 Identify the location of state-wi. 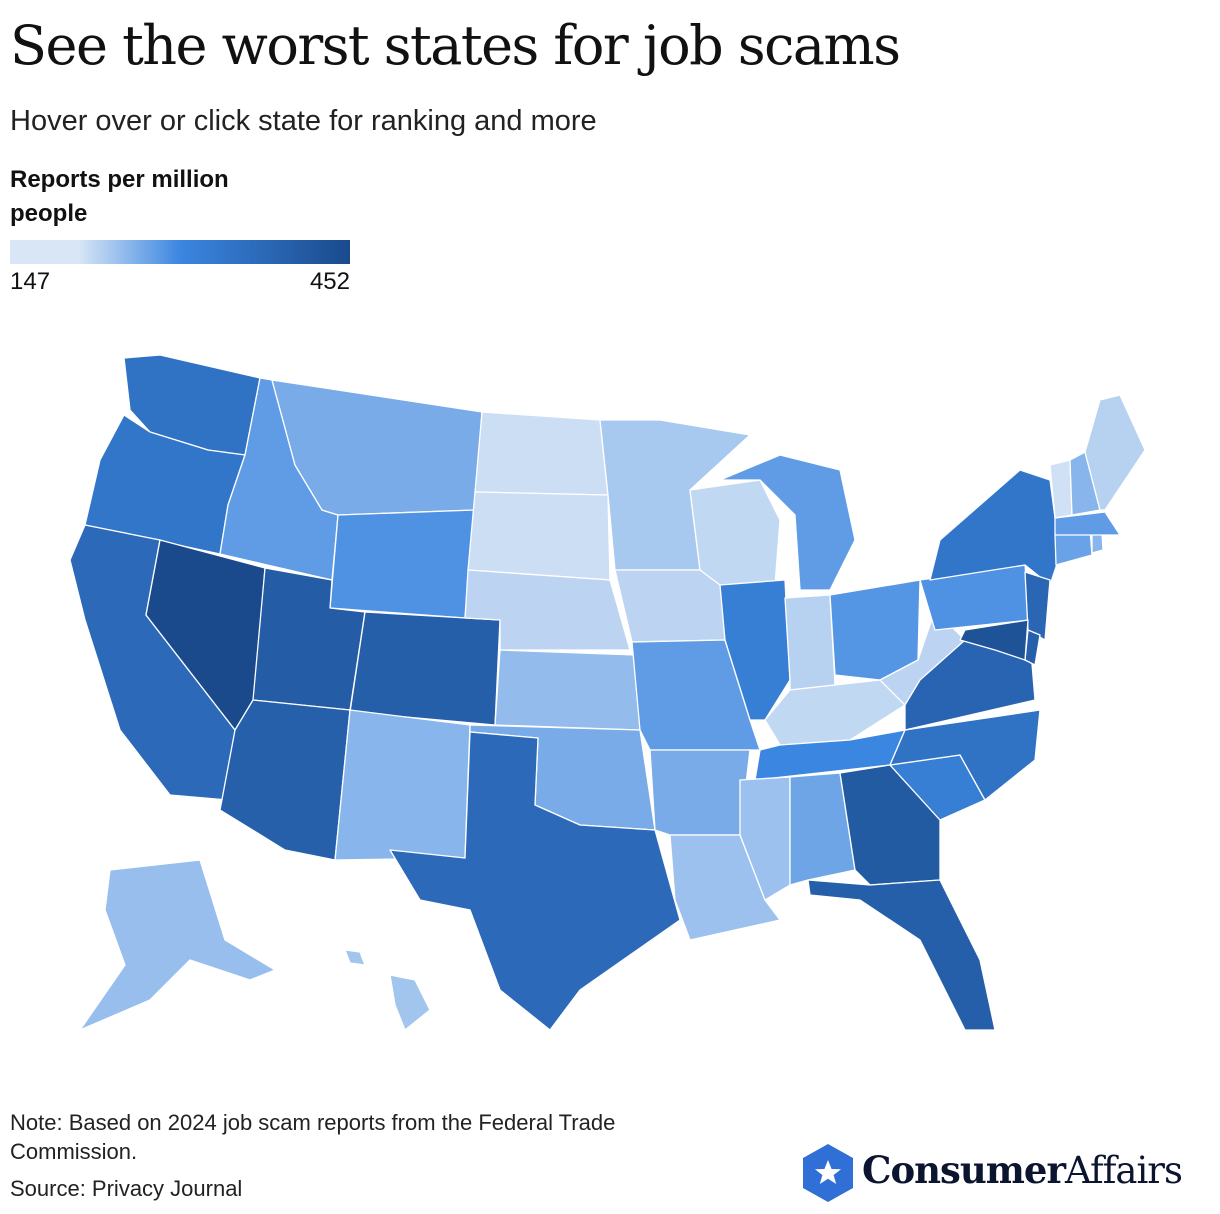
(735, 532).